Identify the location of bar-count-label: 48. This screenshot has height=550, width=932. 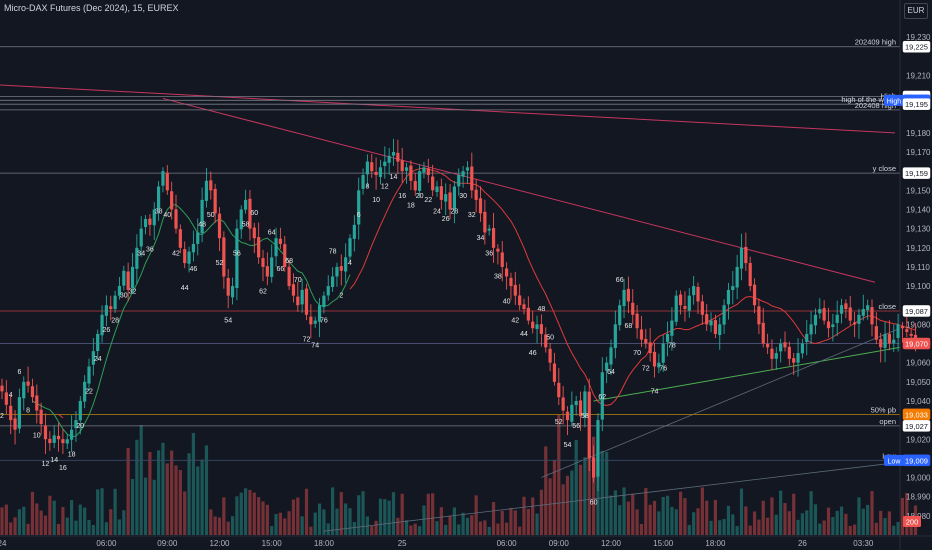
(542, 309).